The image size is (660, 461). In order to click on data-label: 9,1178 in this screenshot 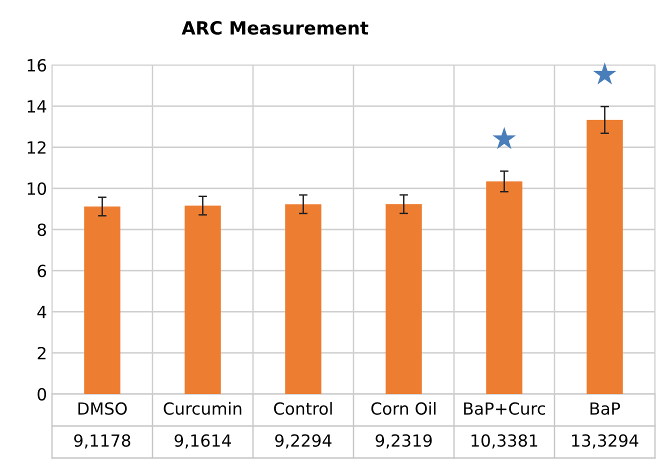, I will do `click(102, 441)`.